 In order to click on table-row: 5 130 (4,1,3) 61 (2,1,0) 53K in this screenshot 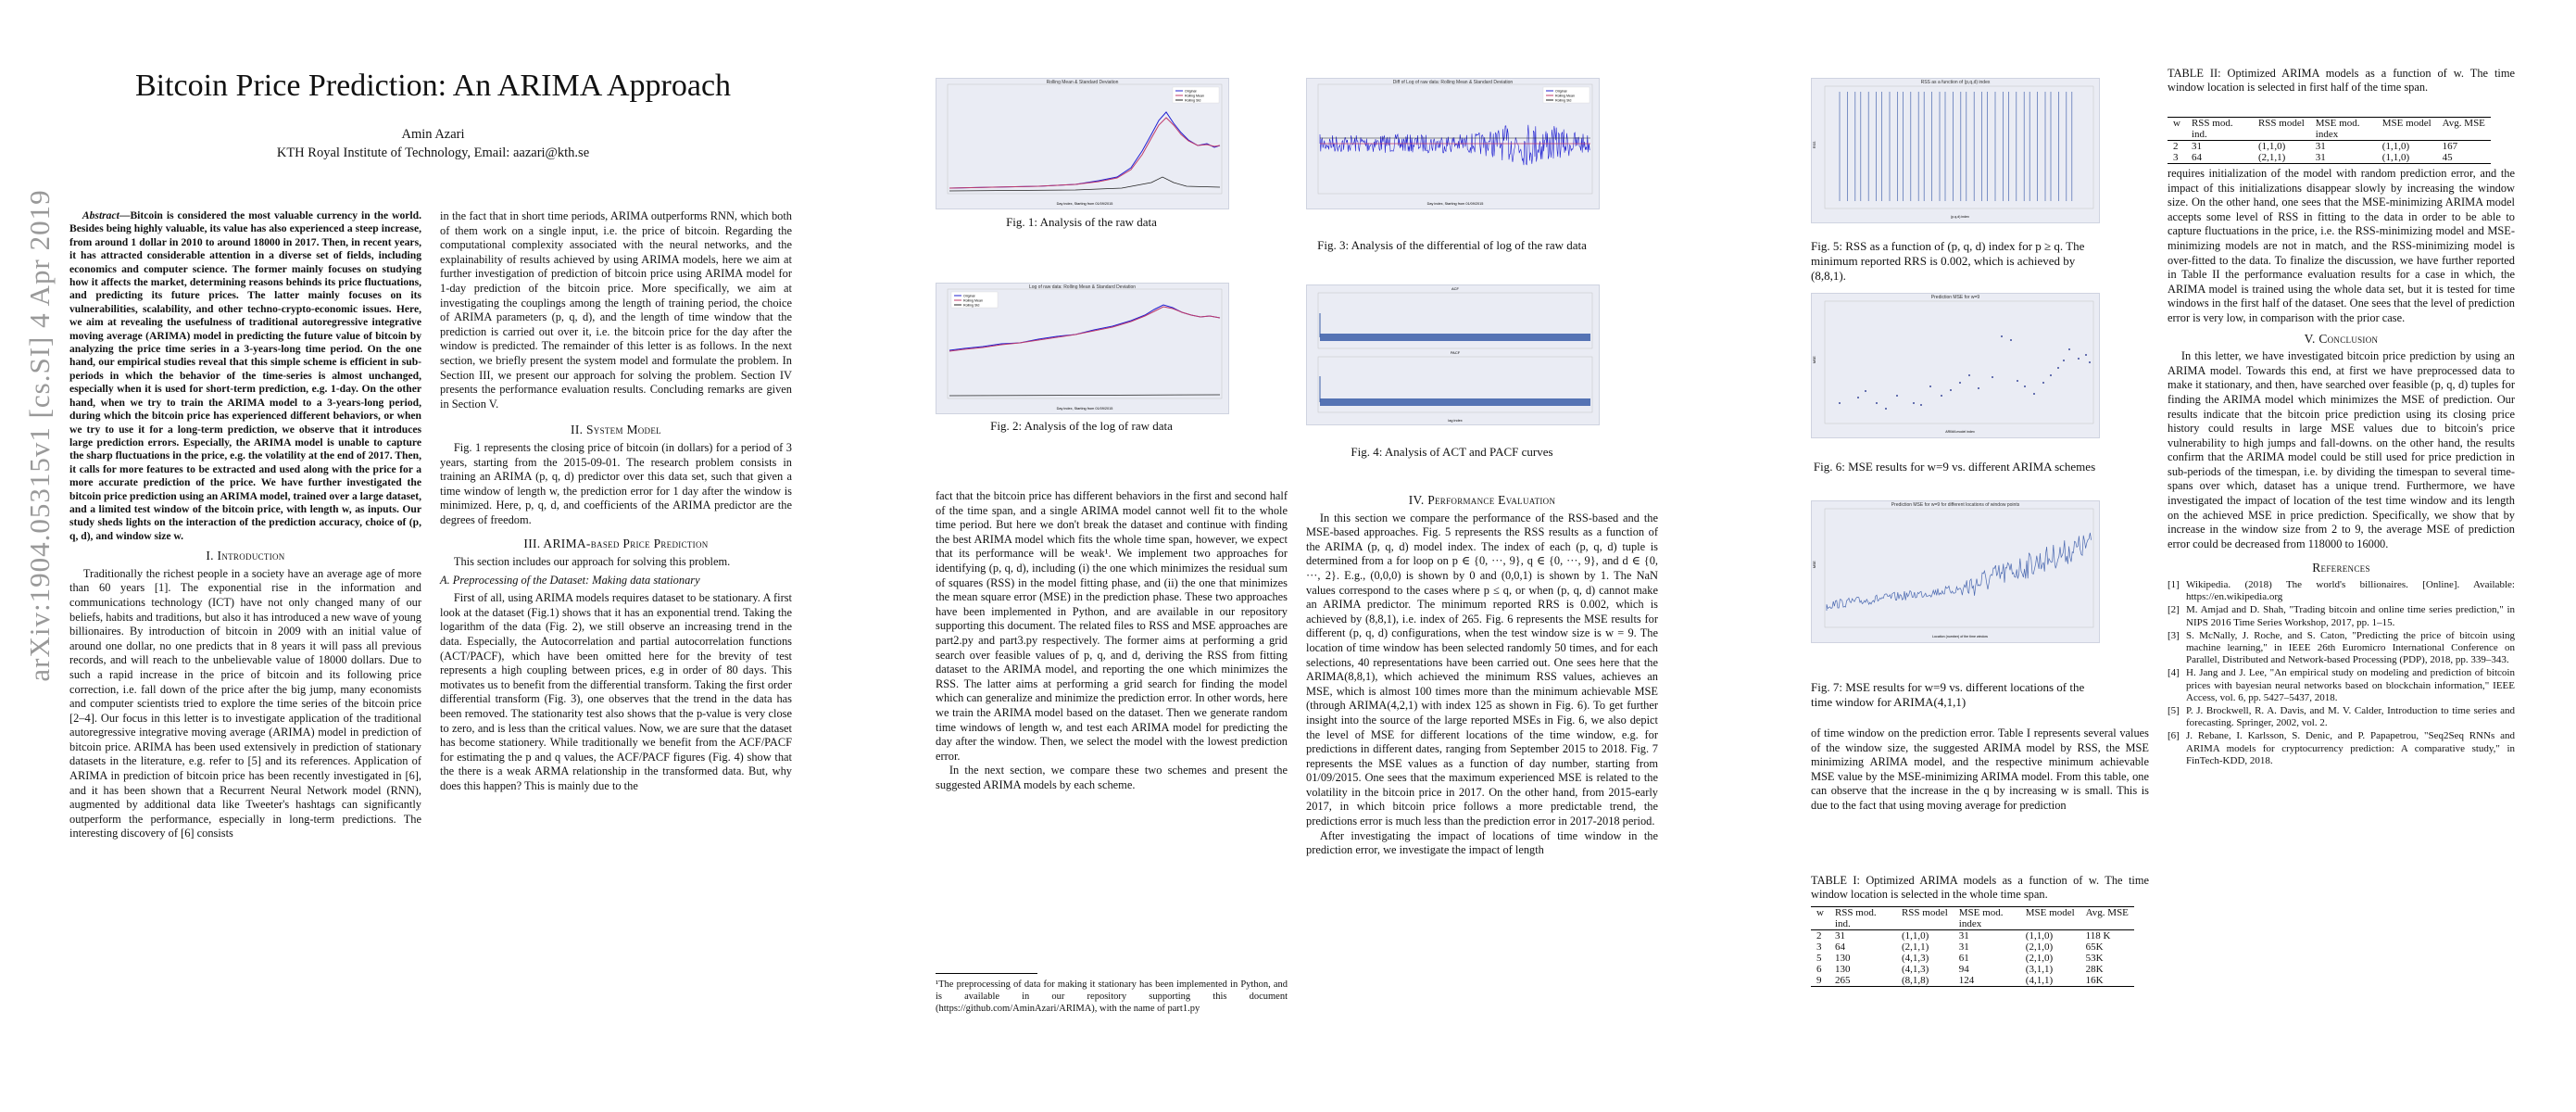, I will do `click(1972, 958)`.